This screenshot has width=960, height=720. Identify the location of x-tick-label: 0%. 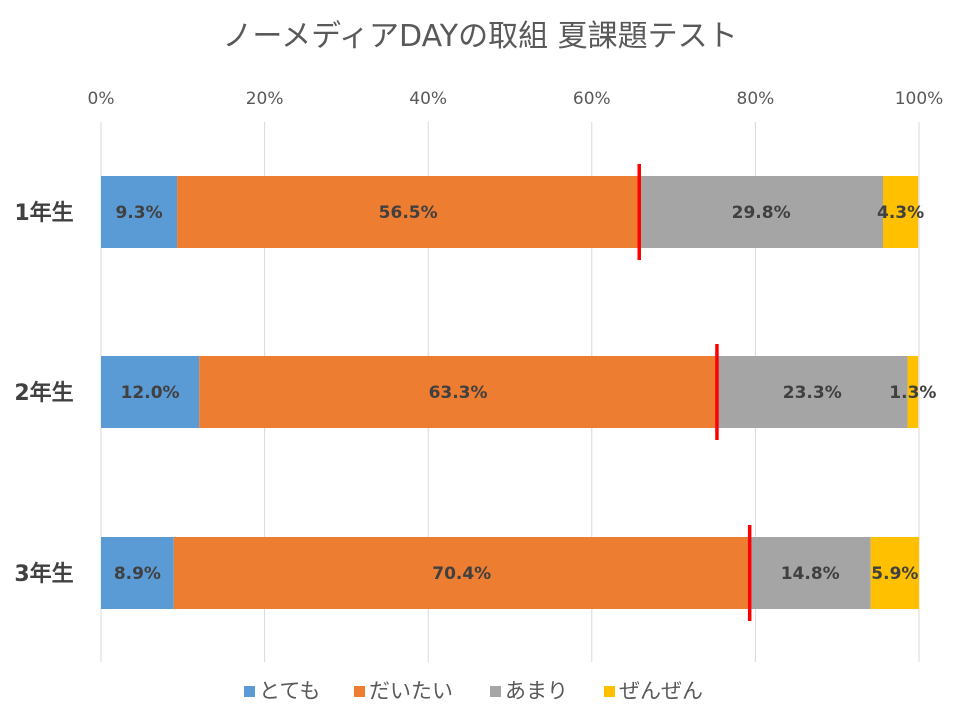
(101, 99).